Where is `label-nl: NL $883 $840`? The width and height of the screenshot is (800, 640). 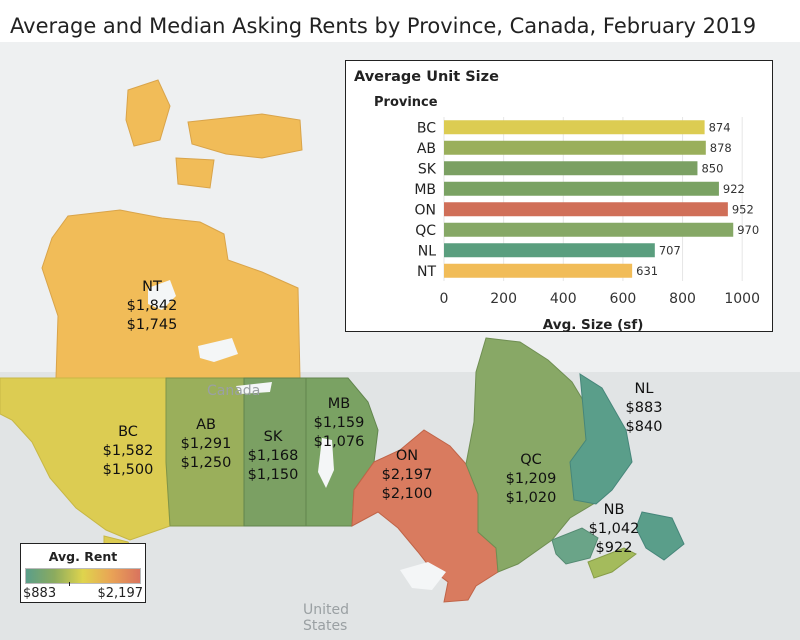 label-nl: NL $883 $840 is located at coordinates (644, 408).